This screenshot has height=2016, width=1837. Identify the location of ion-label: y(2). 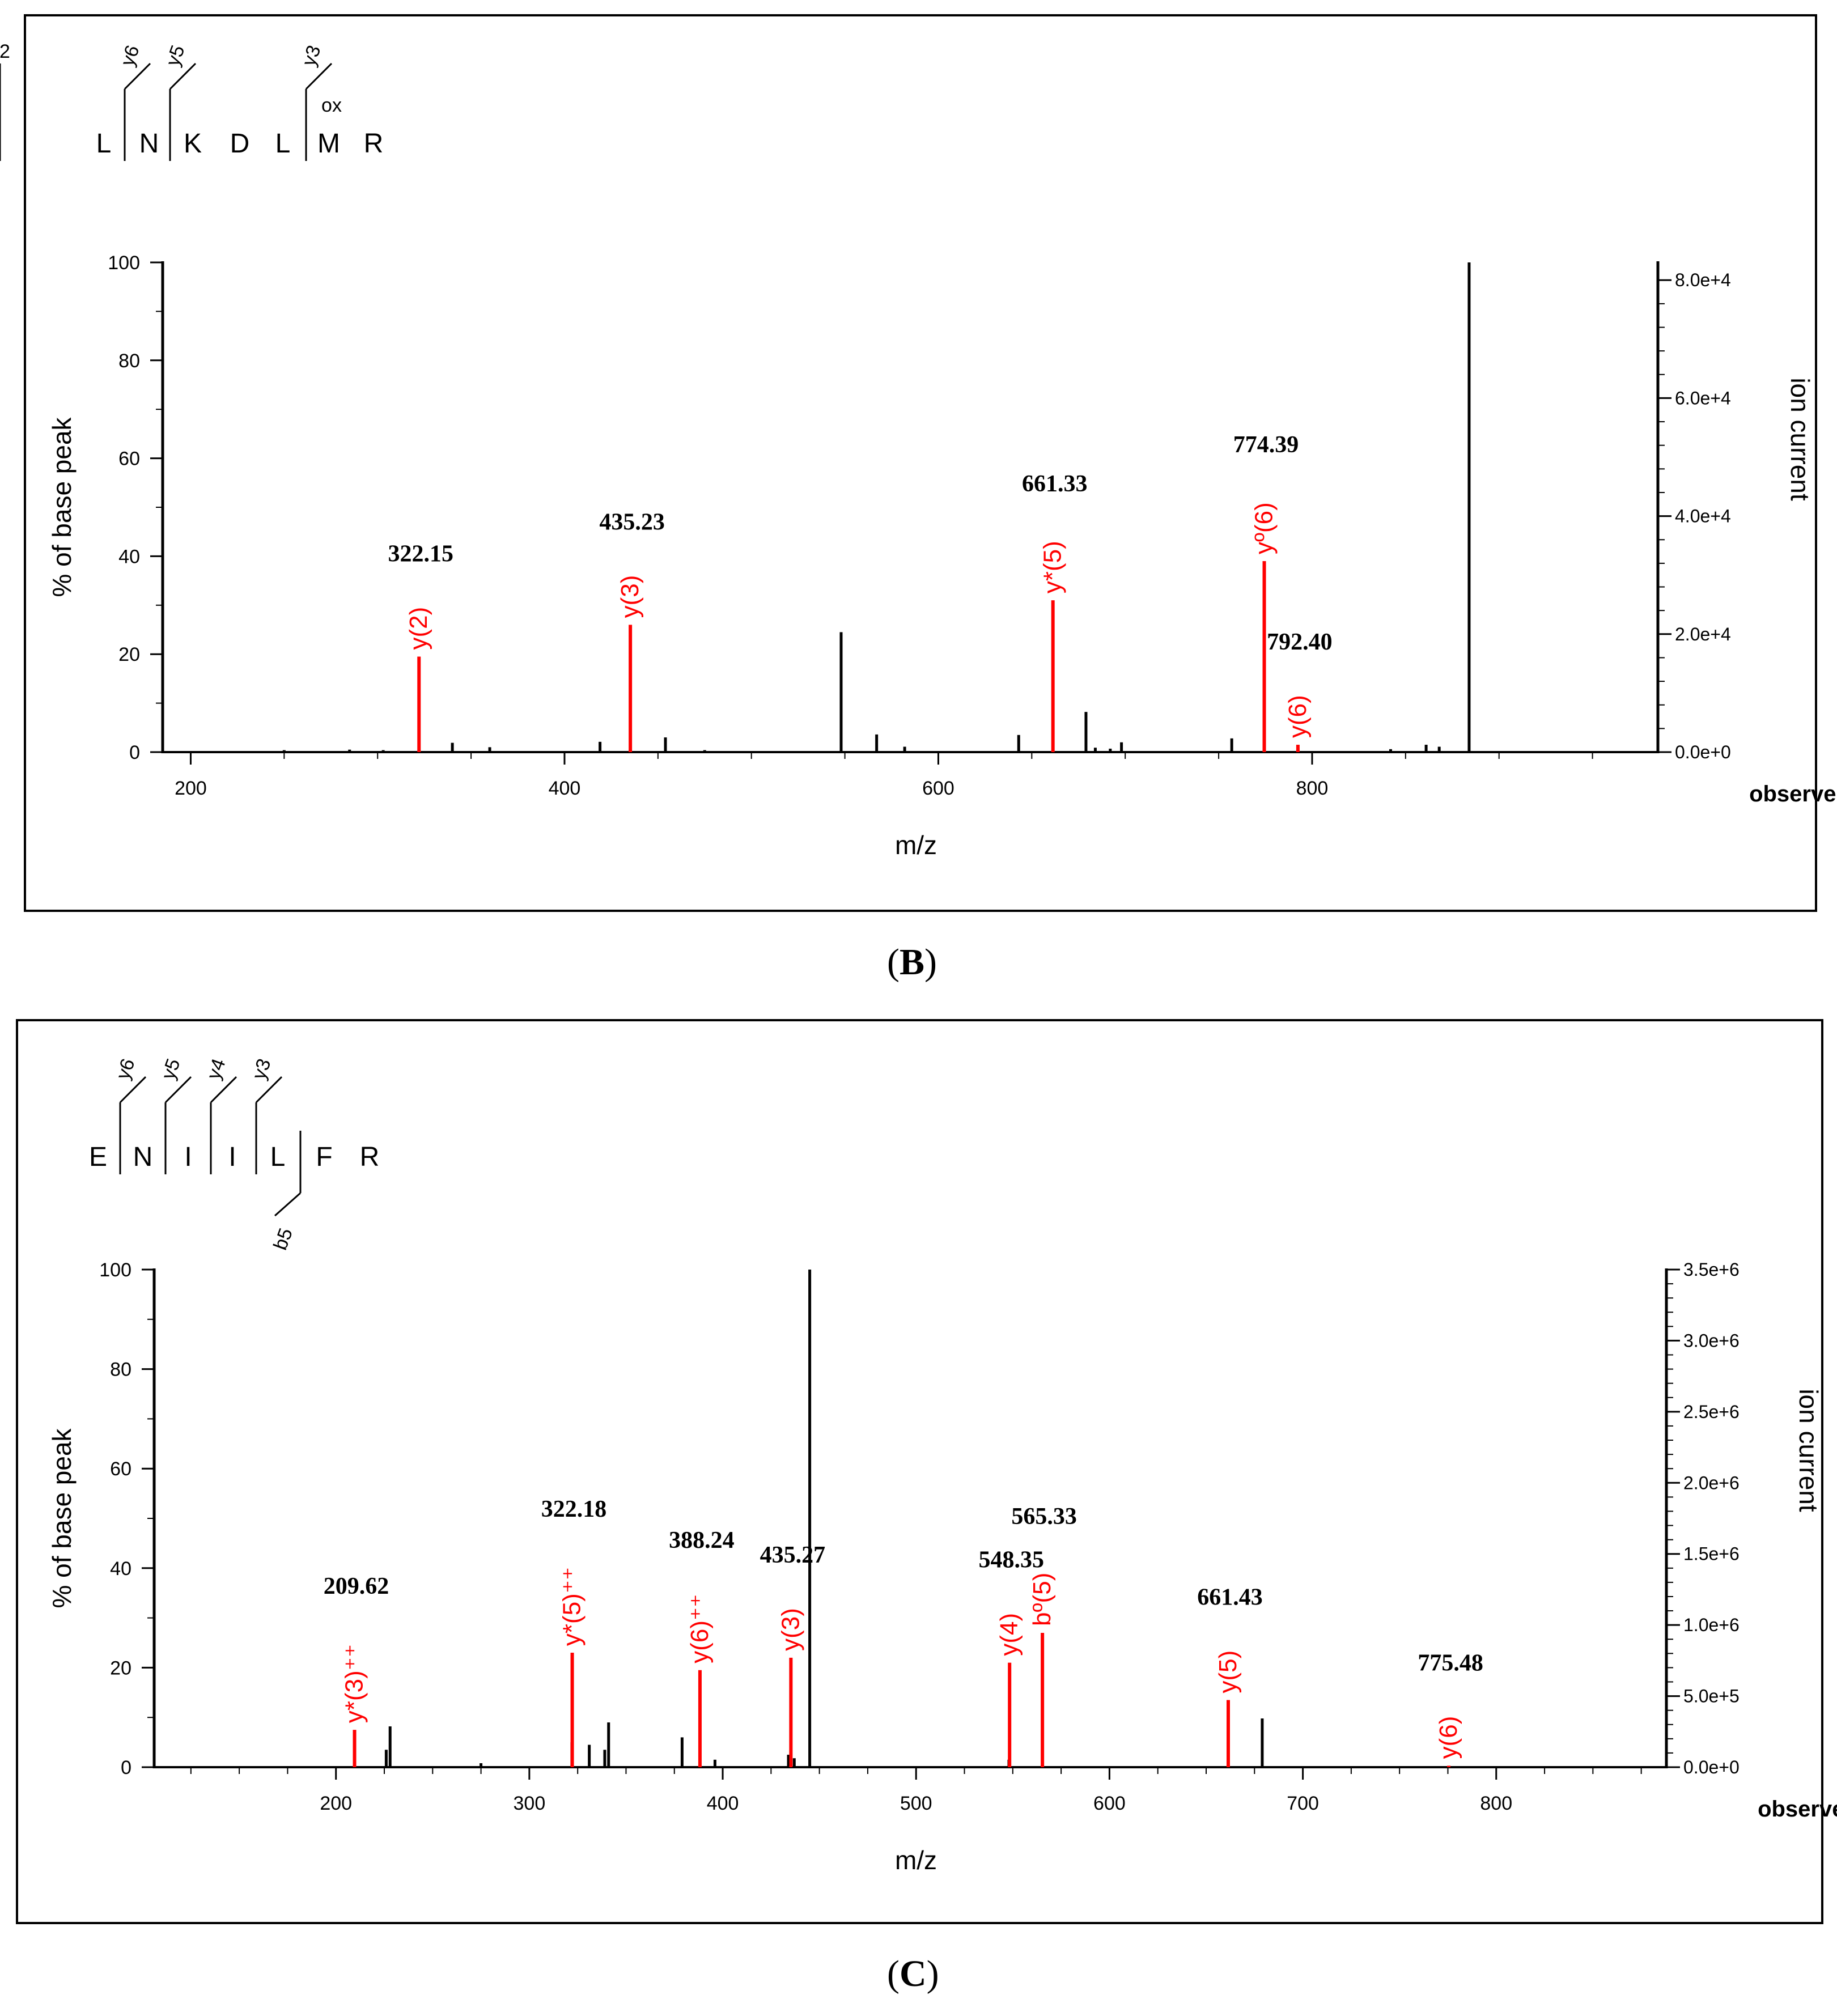
(418, 629).